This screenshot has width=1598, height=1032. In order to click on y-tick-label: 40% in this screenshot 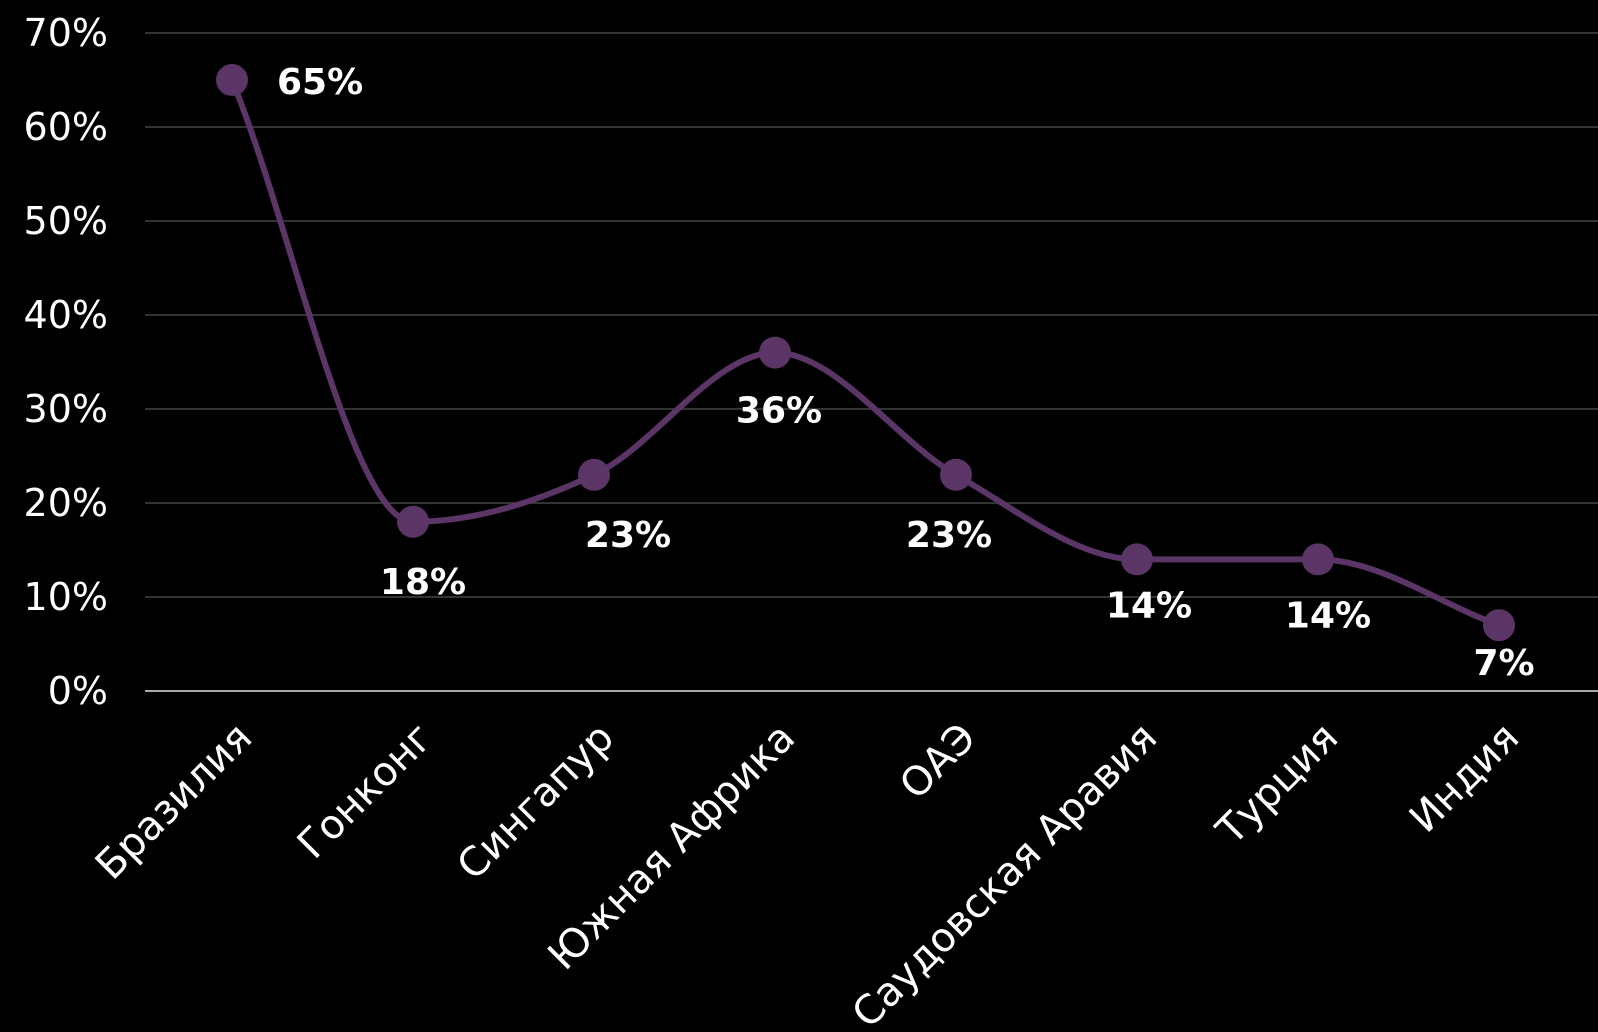, I will do `click(66, 315)`.